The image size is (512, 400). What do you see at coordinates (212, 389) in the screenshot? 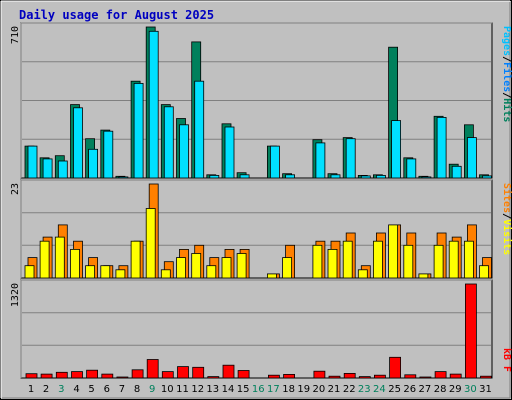
I see `day-label: 13` at bounding box center [212, 389].